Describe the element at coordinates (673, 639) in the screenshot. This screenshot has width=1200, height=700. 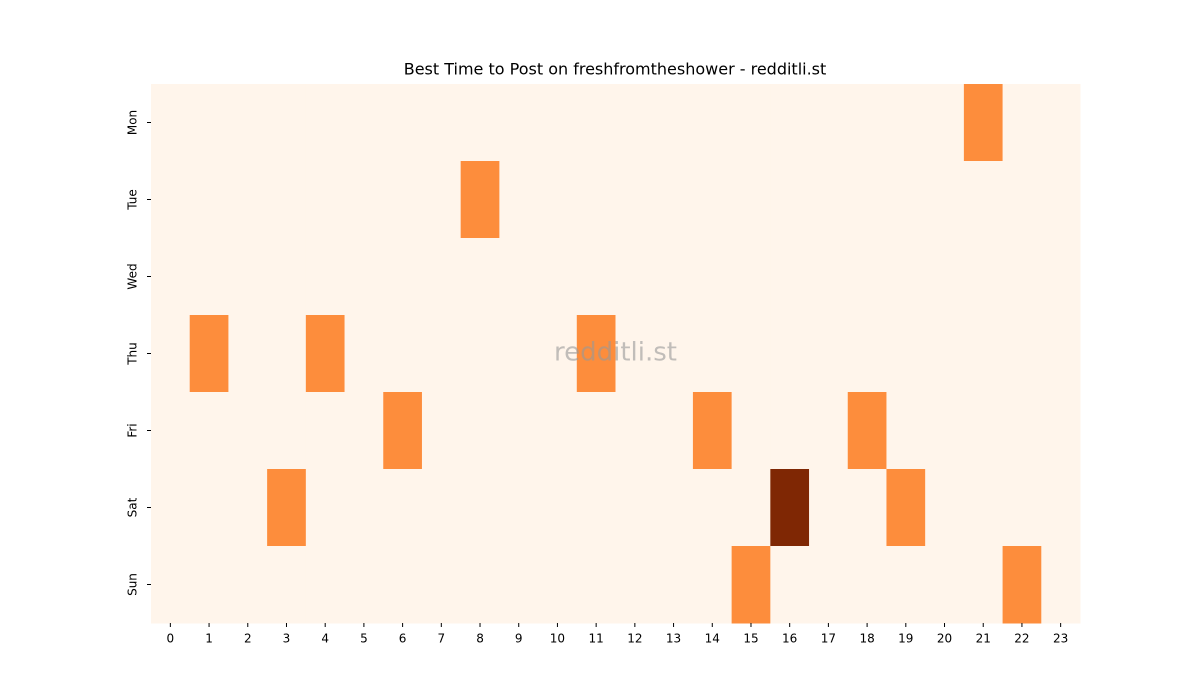
I see `x-tick-label: 13` at that location.